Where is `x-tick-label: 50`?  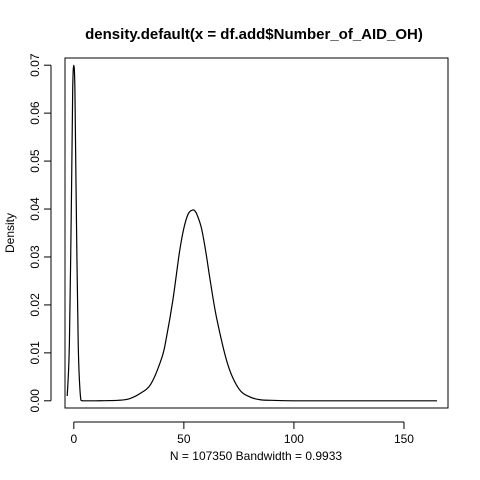 x-tick-label: 50 is located at coordinates (184, 439).